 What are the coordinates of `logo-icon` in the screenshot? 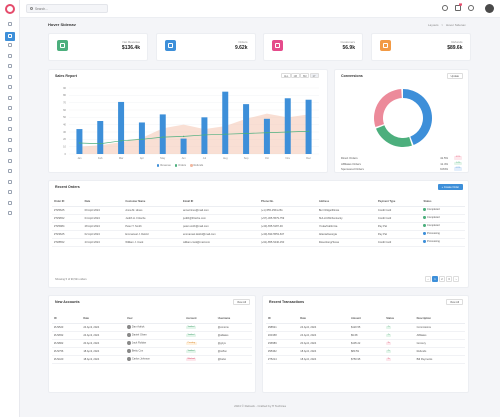 It's located at (10, 9).